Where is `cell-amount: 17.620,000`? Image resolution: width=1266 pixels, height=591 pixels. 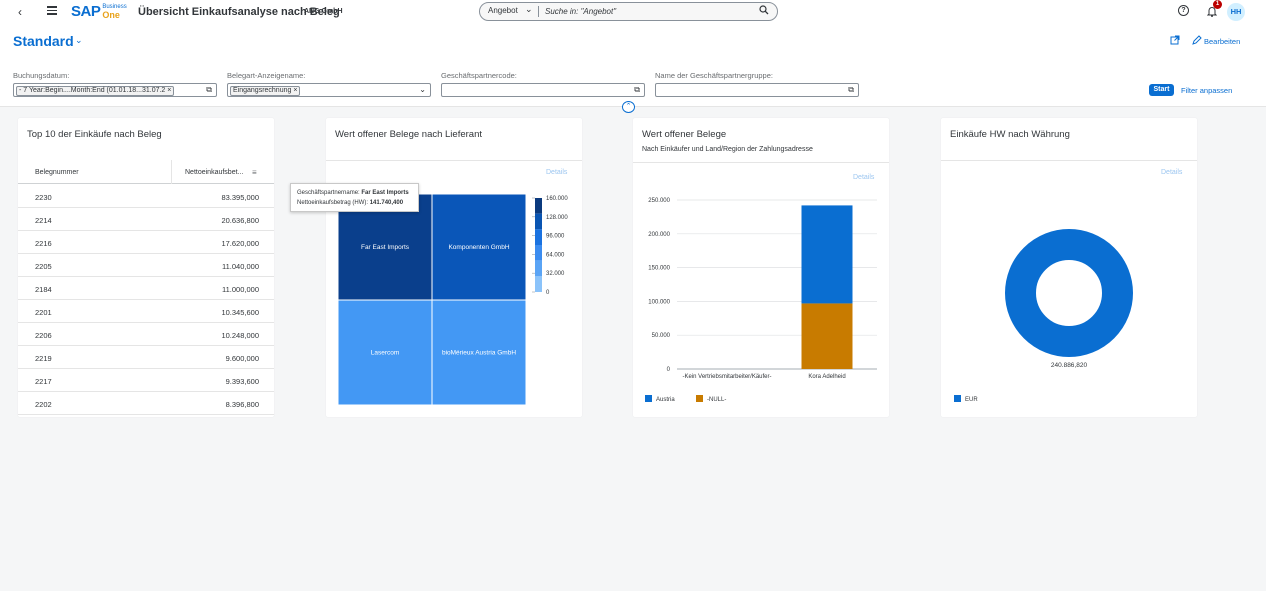
cell-amount: 17.620,000 is located at coordinates (240, 243).